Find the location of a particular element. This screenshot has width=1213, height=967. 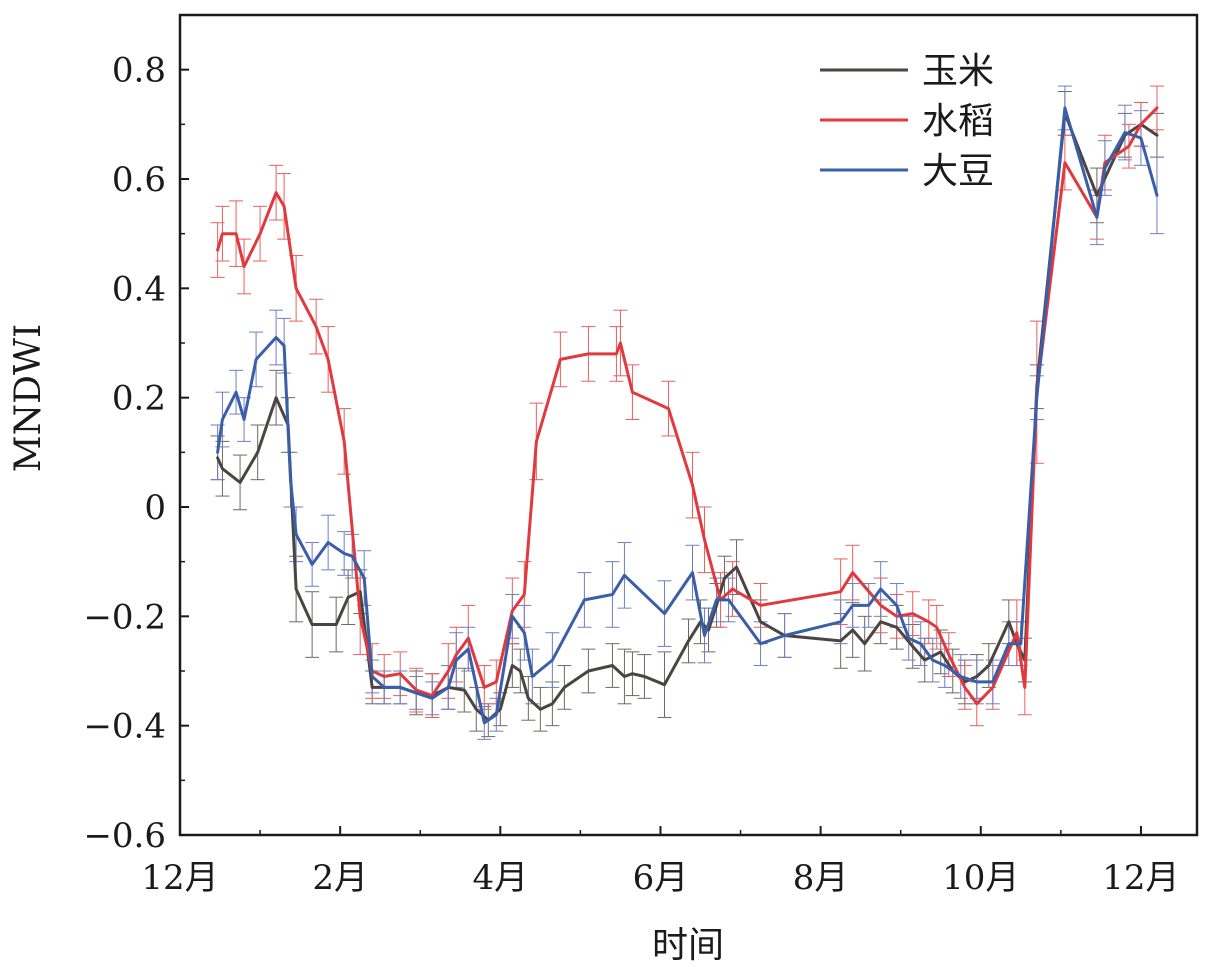

y-tick-label: 0.8 is located at coordinates (139, 71).